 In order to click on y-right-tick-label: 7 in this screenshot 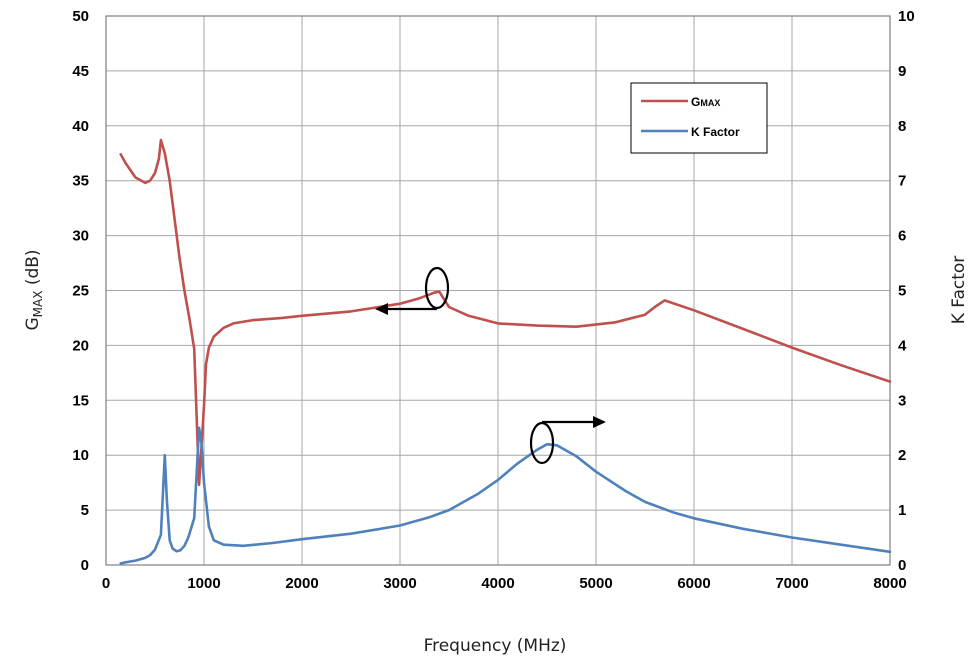, I will do `click(902, 181)`.